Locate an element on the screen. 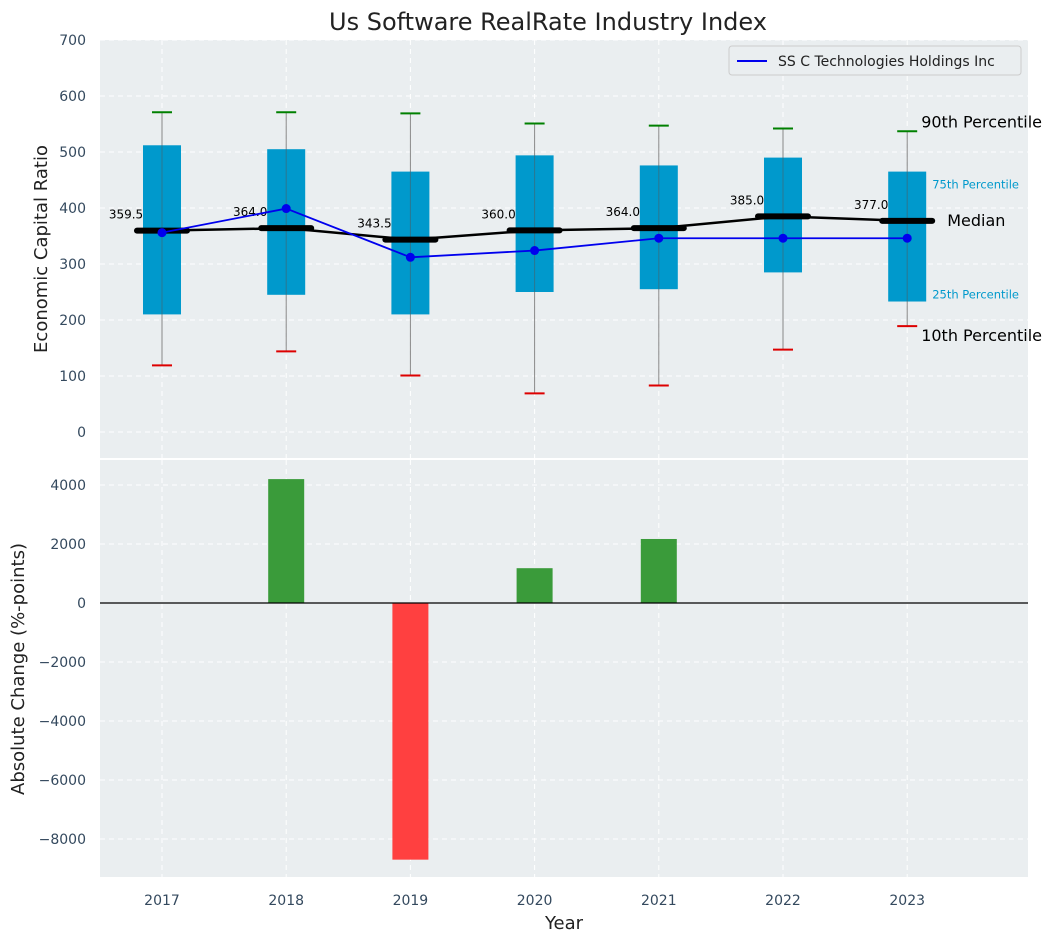 This screenshot has height=942, width=1054. annotation-p10: 10th Percentile is located at coordinates (981, 335).